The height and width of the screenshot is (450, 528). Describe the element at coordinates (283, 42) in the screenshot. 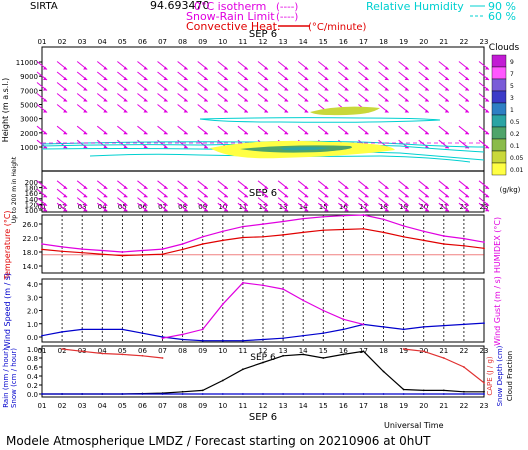

I see `clouds-top-hour-label: 13` at that location.